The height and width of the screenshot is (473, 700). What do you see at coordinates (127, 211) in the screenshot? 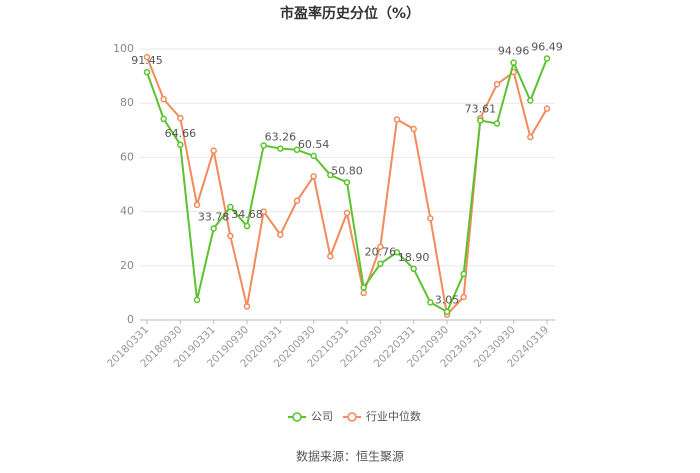
I see `y-tick-label: 40` at bounding box center [127, 211].